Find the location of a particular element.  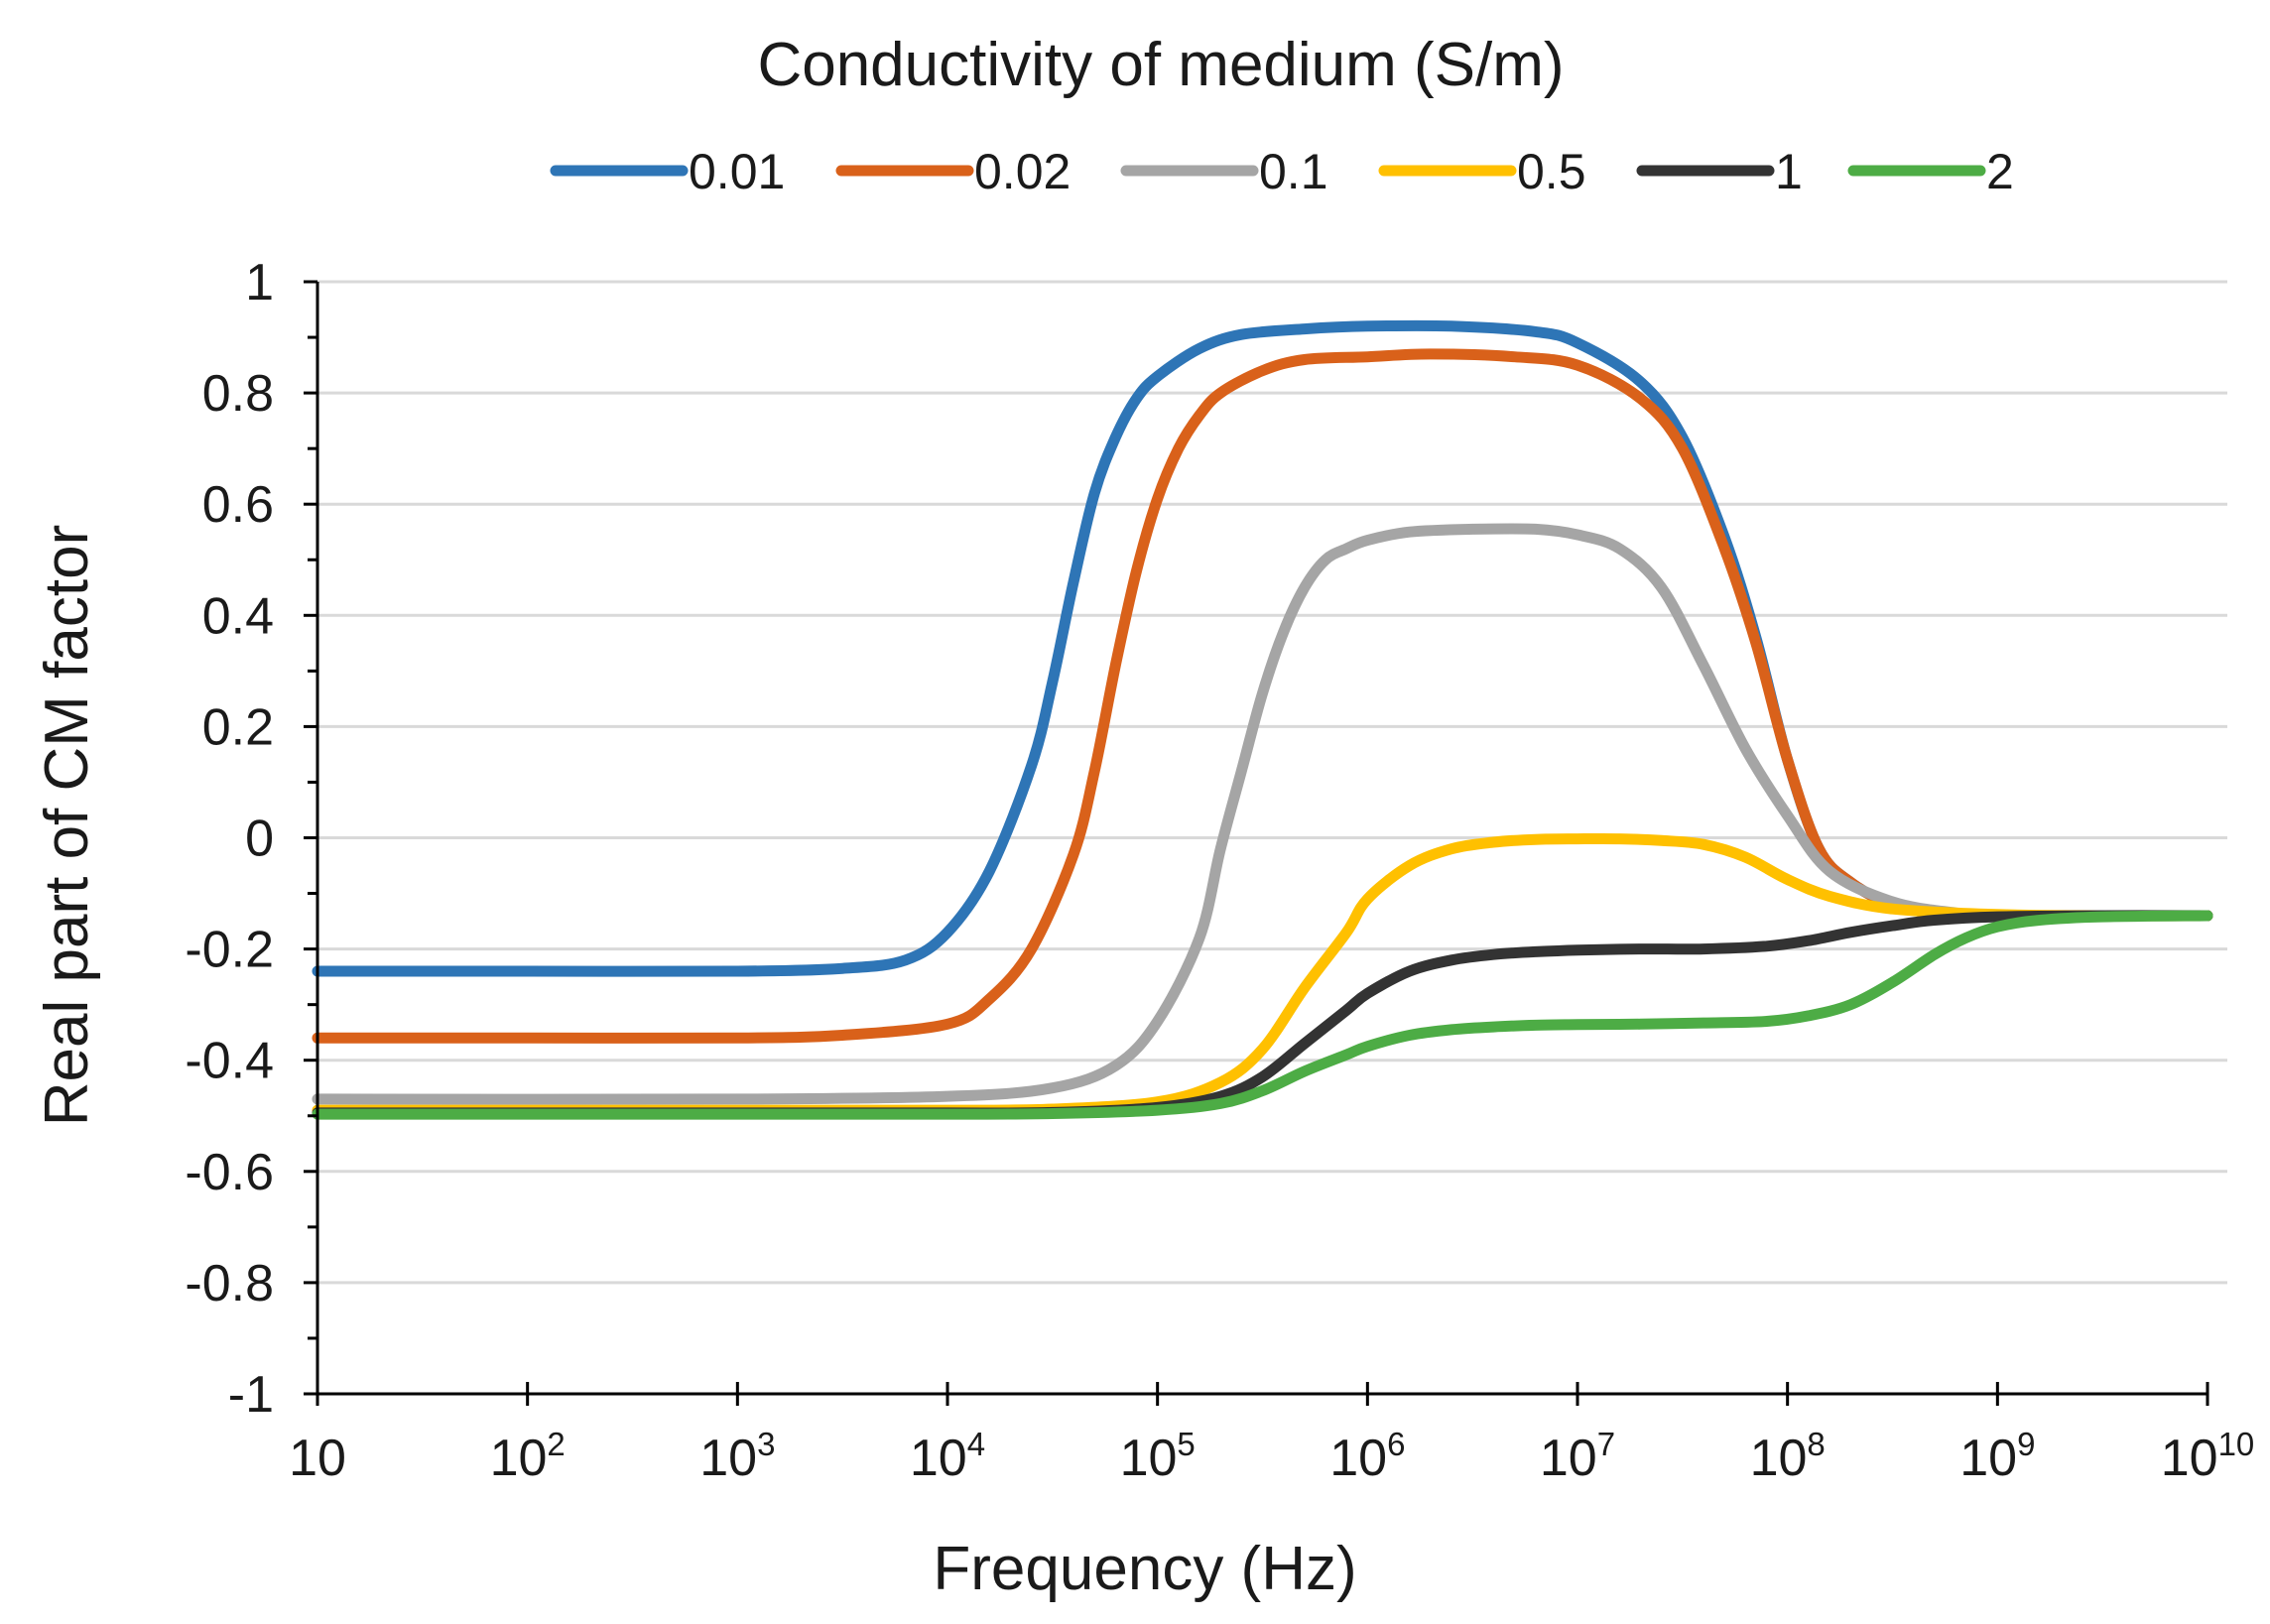

y-tick-label: 0.2 is located at coordinates (238, 727).